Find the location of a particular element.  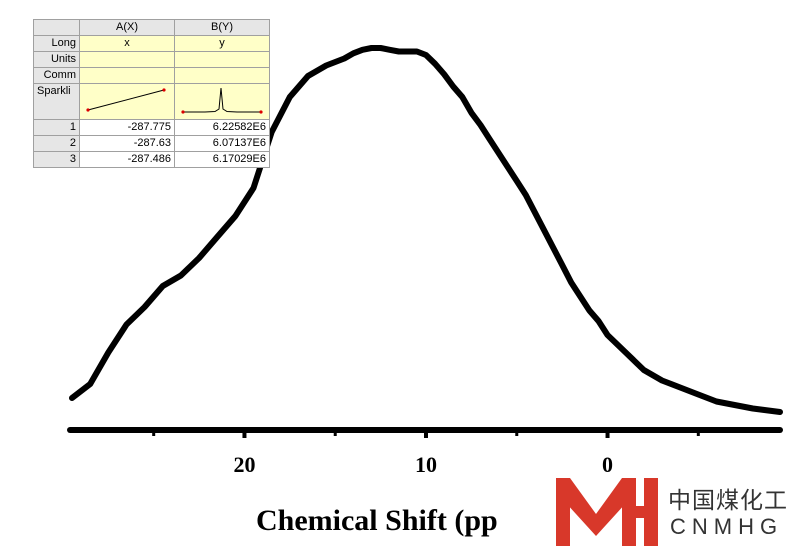

units-b is located at coordinates (222, 59).